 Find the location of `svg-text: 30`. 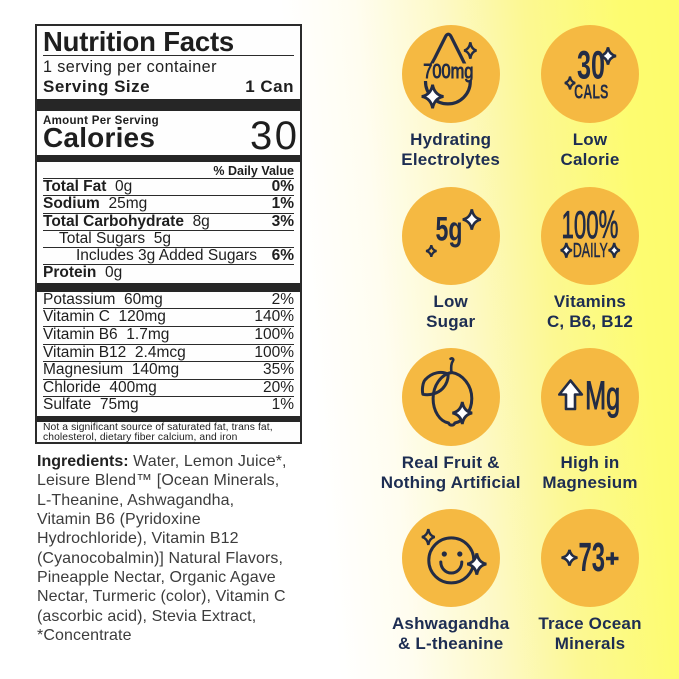

svg-text: 30 is located at coordinates (591, 66).